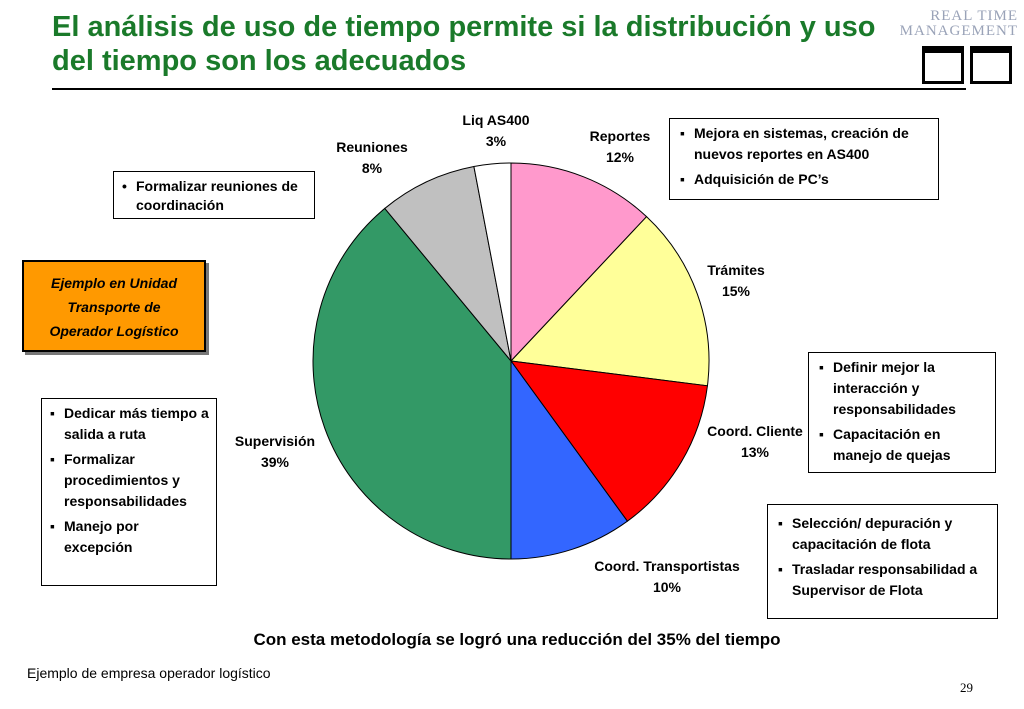  I want to click on pie-slice-supervisi-n, so click(412, 383).